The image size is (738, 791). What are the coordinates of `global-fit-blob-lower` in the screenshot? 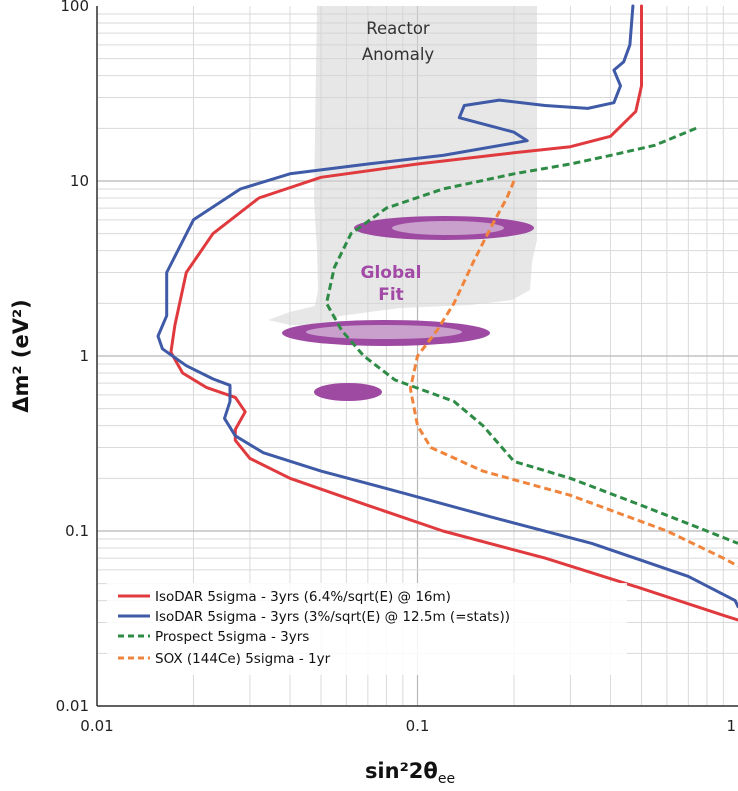 It's located at (348, 392).